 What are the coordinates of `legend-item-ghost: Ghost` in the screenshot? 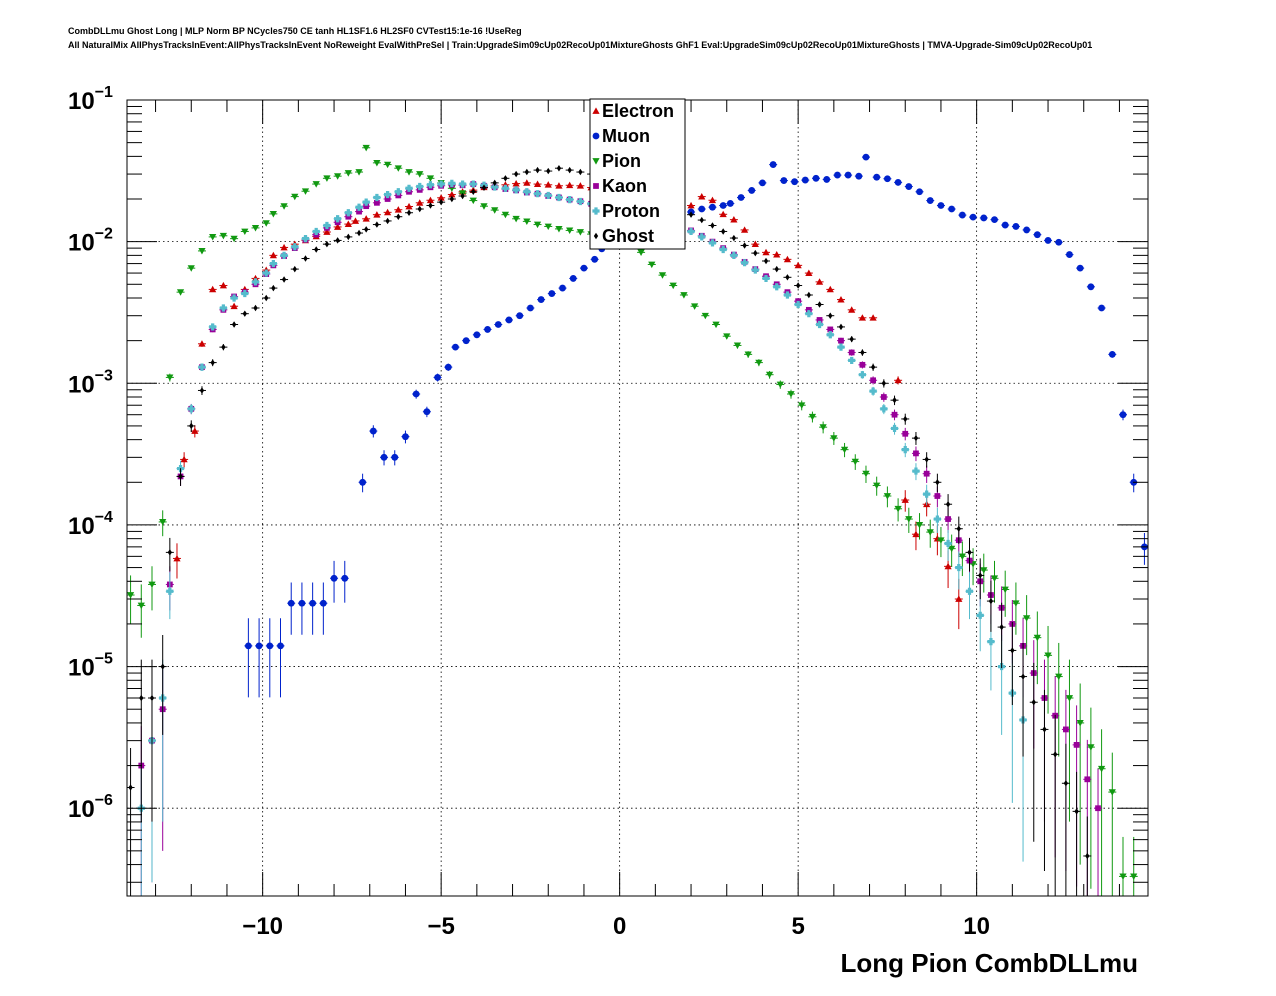 It's located at (623, 236).